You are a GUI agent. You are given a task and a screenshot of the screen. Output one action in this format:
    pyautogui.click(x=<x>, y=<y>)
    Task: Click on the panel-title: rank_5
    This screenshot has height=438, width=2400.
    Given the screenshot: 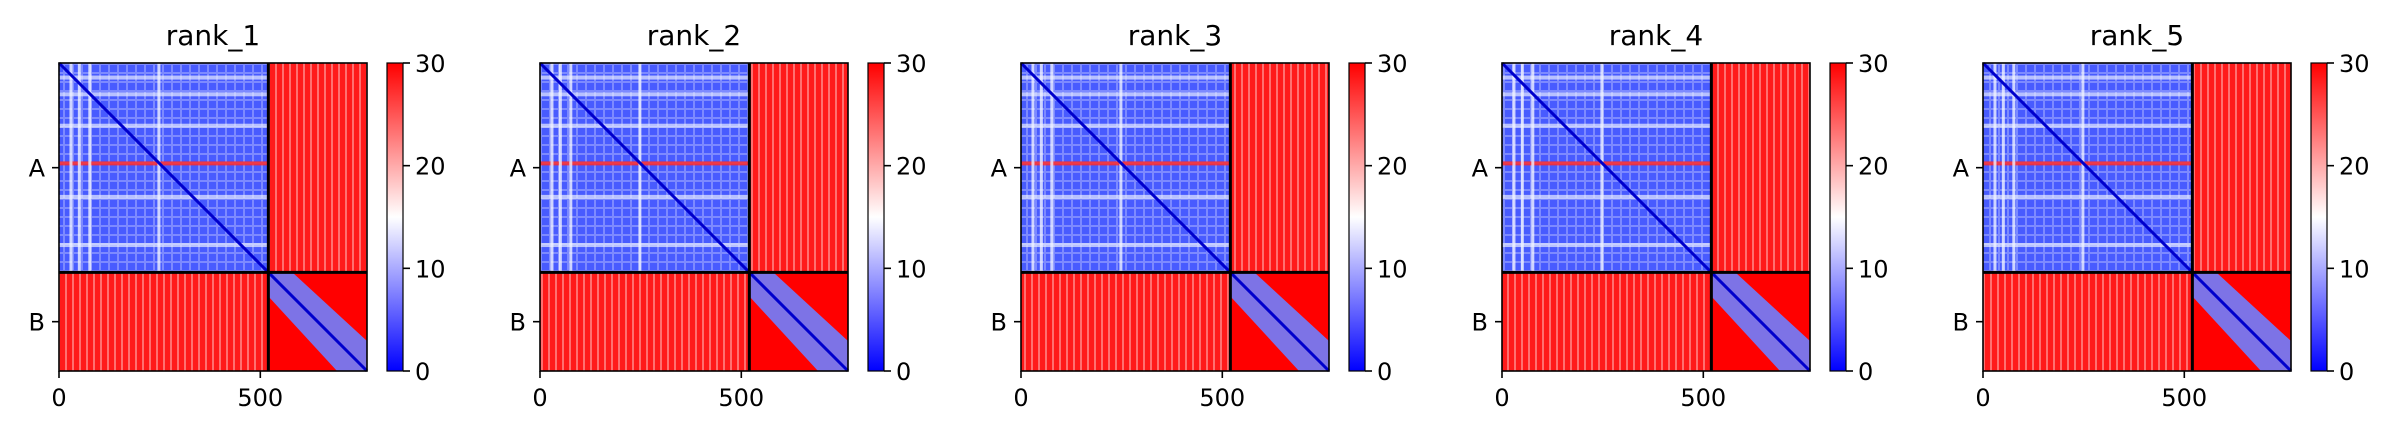 What is the action you would take?
    pyautogui.click(x=2137, y=35)
    